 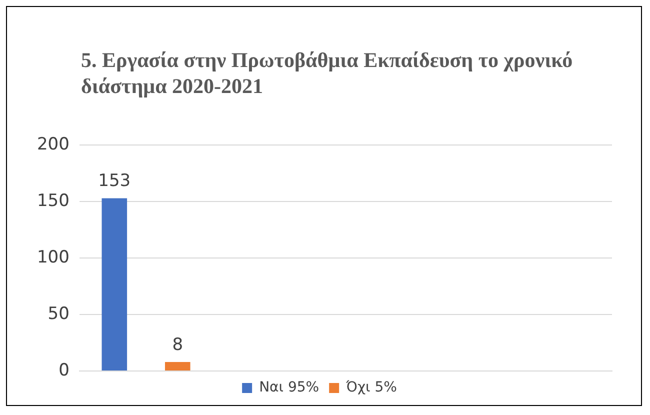 What do you see at coordinates (59, 314) in the screenshot?
I see `y-tick-label: 50` at bounding box center [59, 314].